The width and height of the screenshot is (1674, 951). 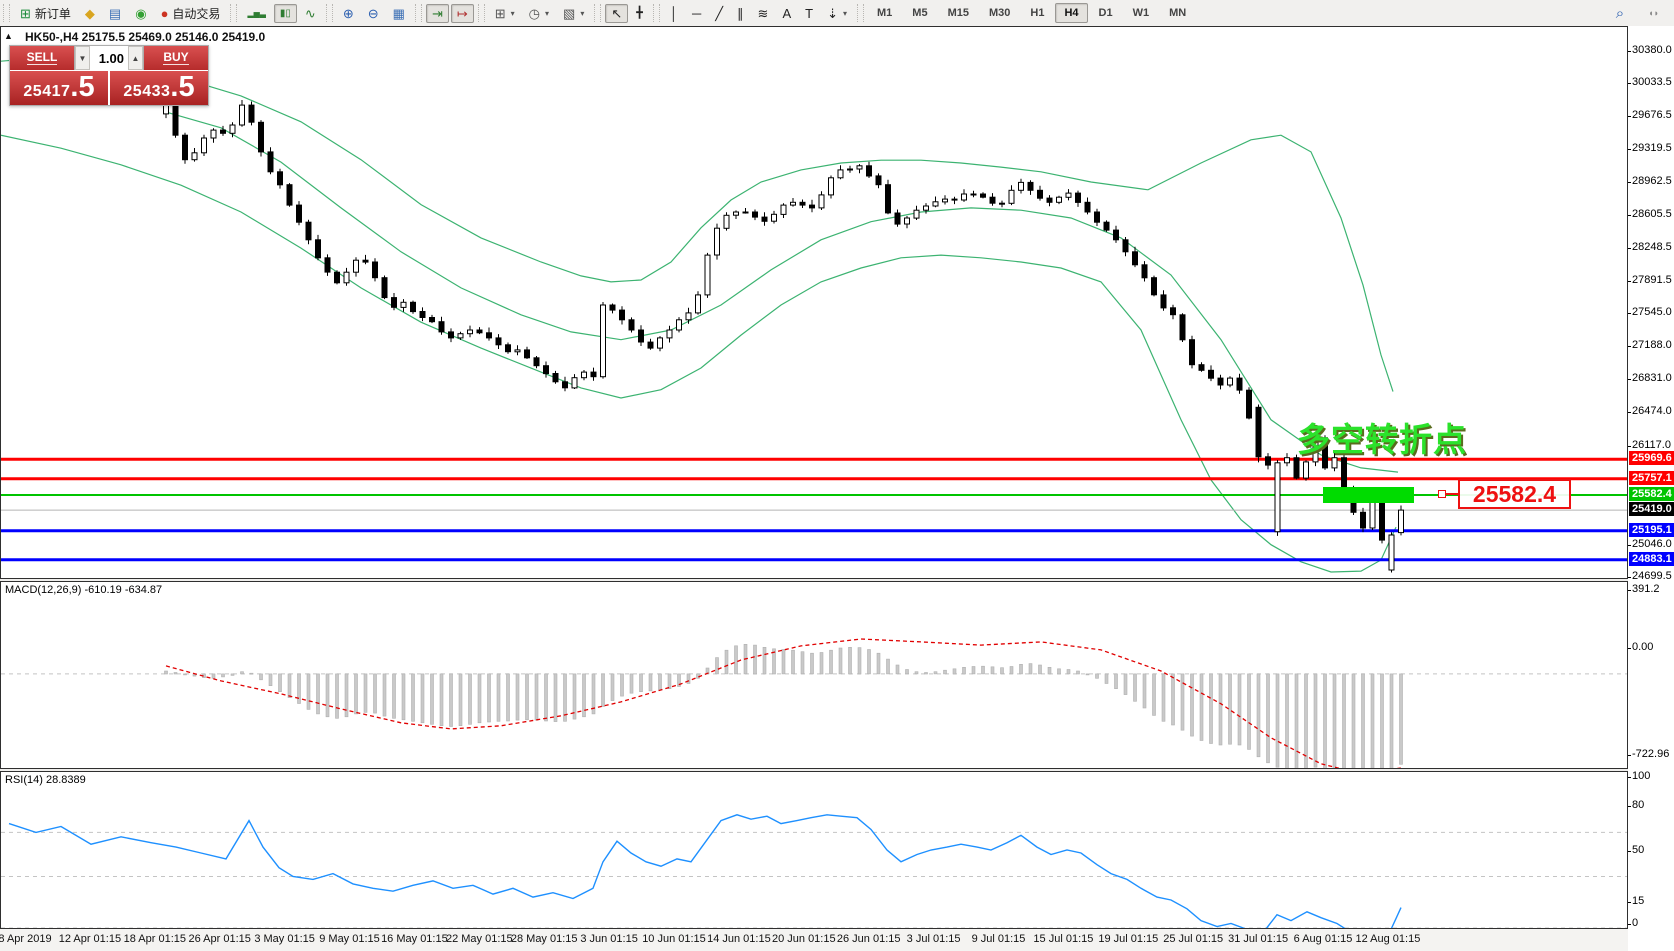 What do you see at coordinates (1638, 805) in the screenshot?
I see `rsi-tick: 80` at bounding box center [1638, 805].